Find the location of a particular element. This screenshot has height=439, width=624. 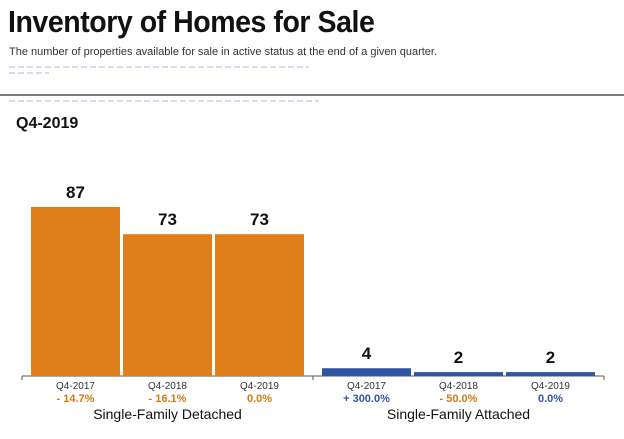

group-label: Single-Family Detached is located at coordinates (167, 414).